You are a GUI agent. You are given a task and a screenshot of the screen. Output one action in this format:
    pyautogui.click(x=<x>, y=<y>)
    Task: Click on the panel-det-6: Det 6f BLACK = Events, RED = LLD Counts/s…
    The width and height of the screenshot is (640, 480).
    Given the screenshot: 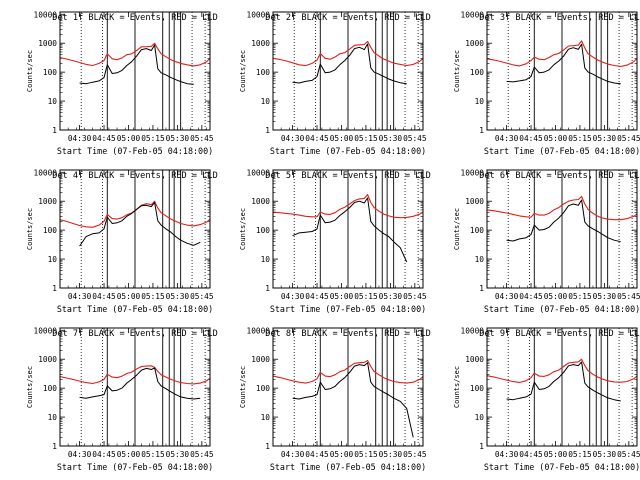 What is the action you would take?
    pyautogui.click(x=546, y=241)
    